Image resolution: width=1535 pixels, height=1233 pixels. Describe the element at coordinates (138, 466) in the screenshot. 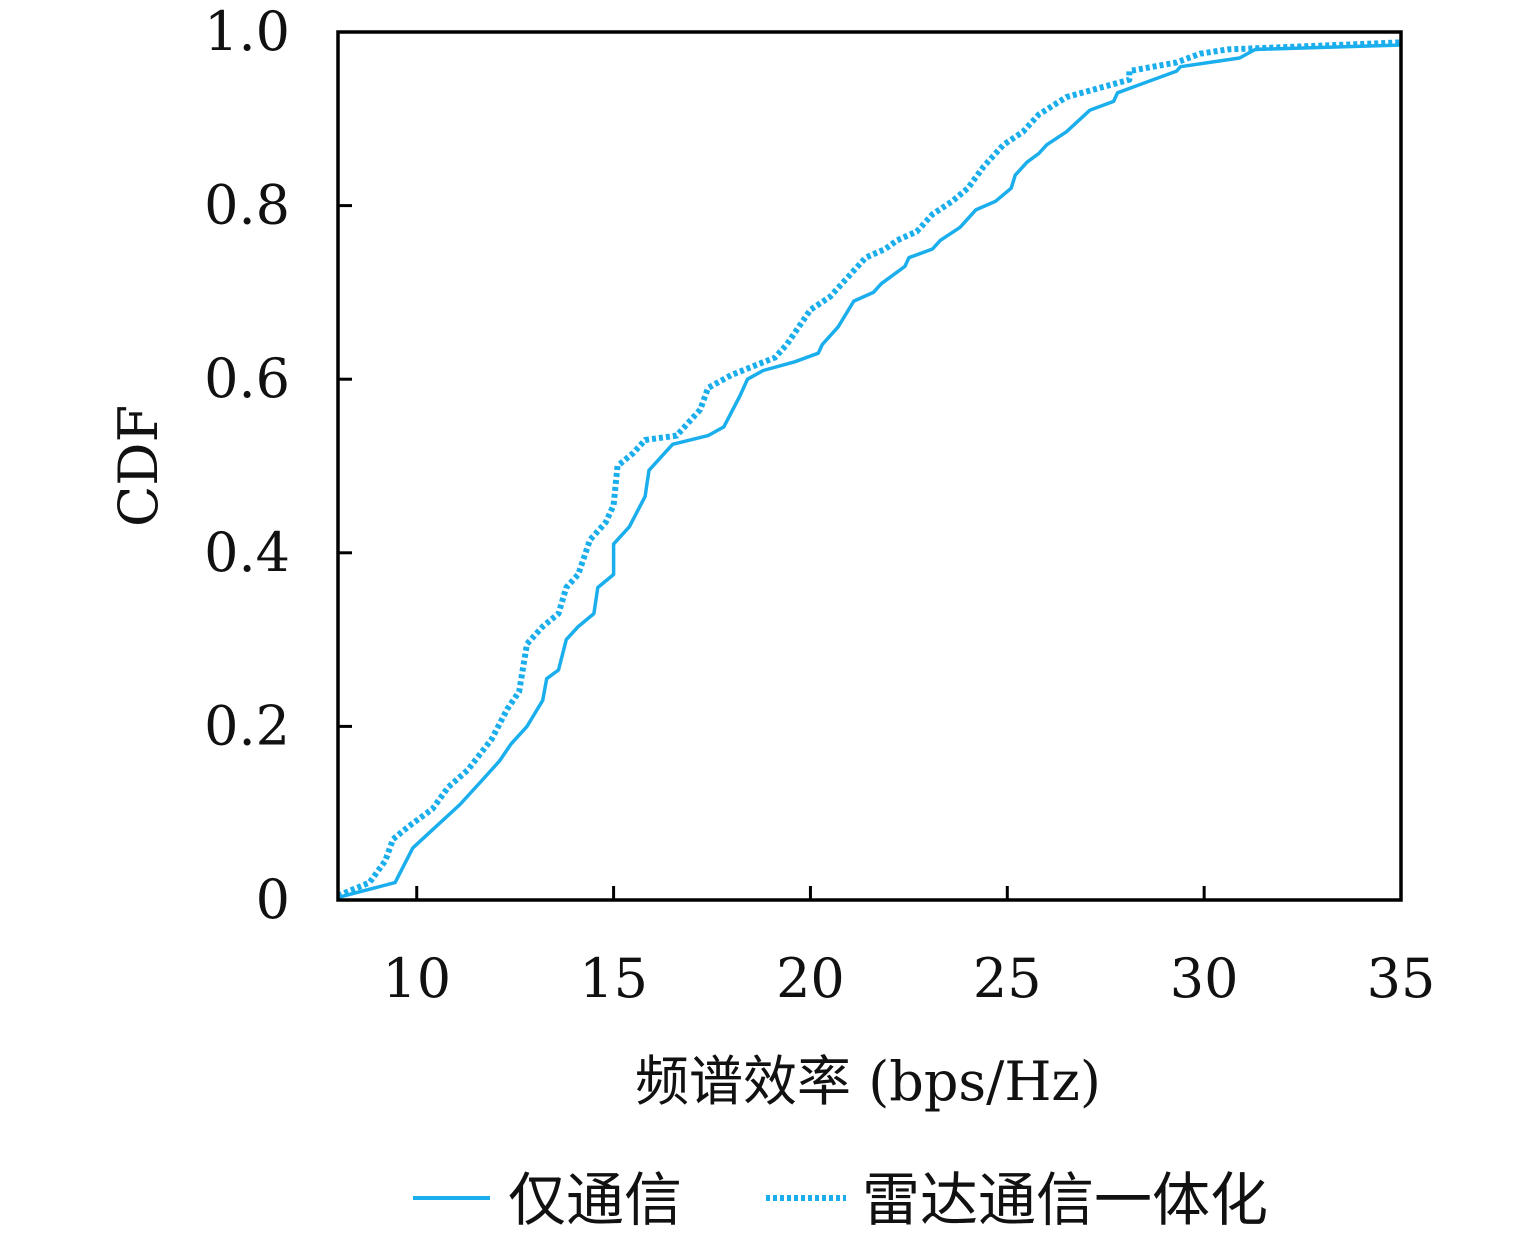

I see `y-axis-label: CDF` at that location.